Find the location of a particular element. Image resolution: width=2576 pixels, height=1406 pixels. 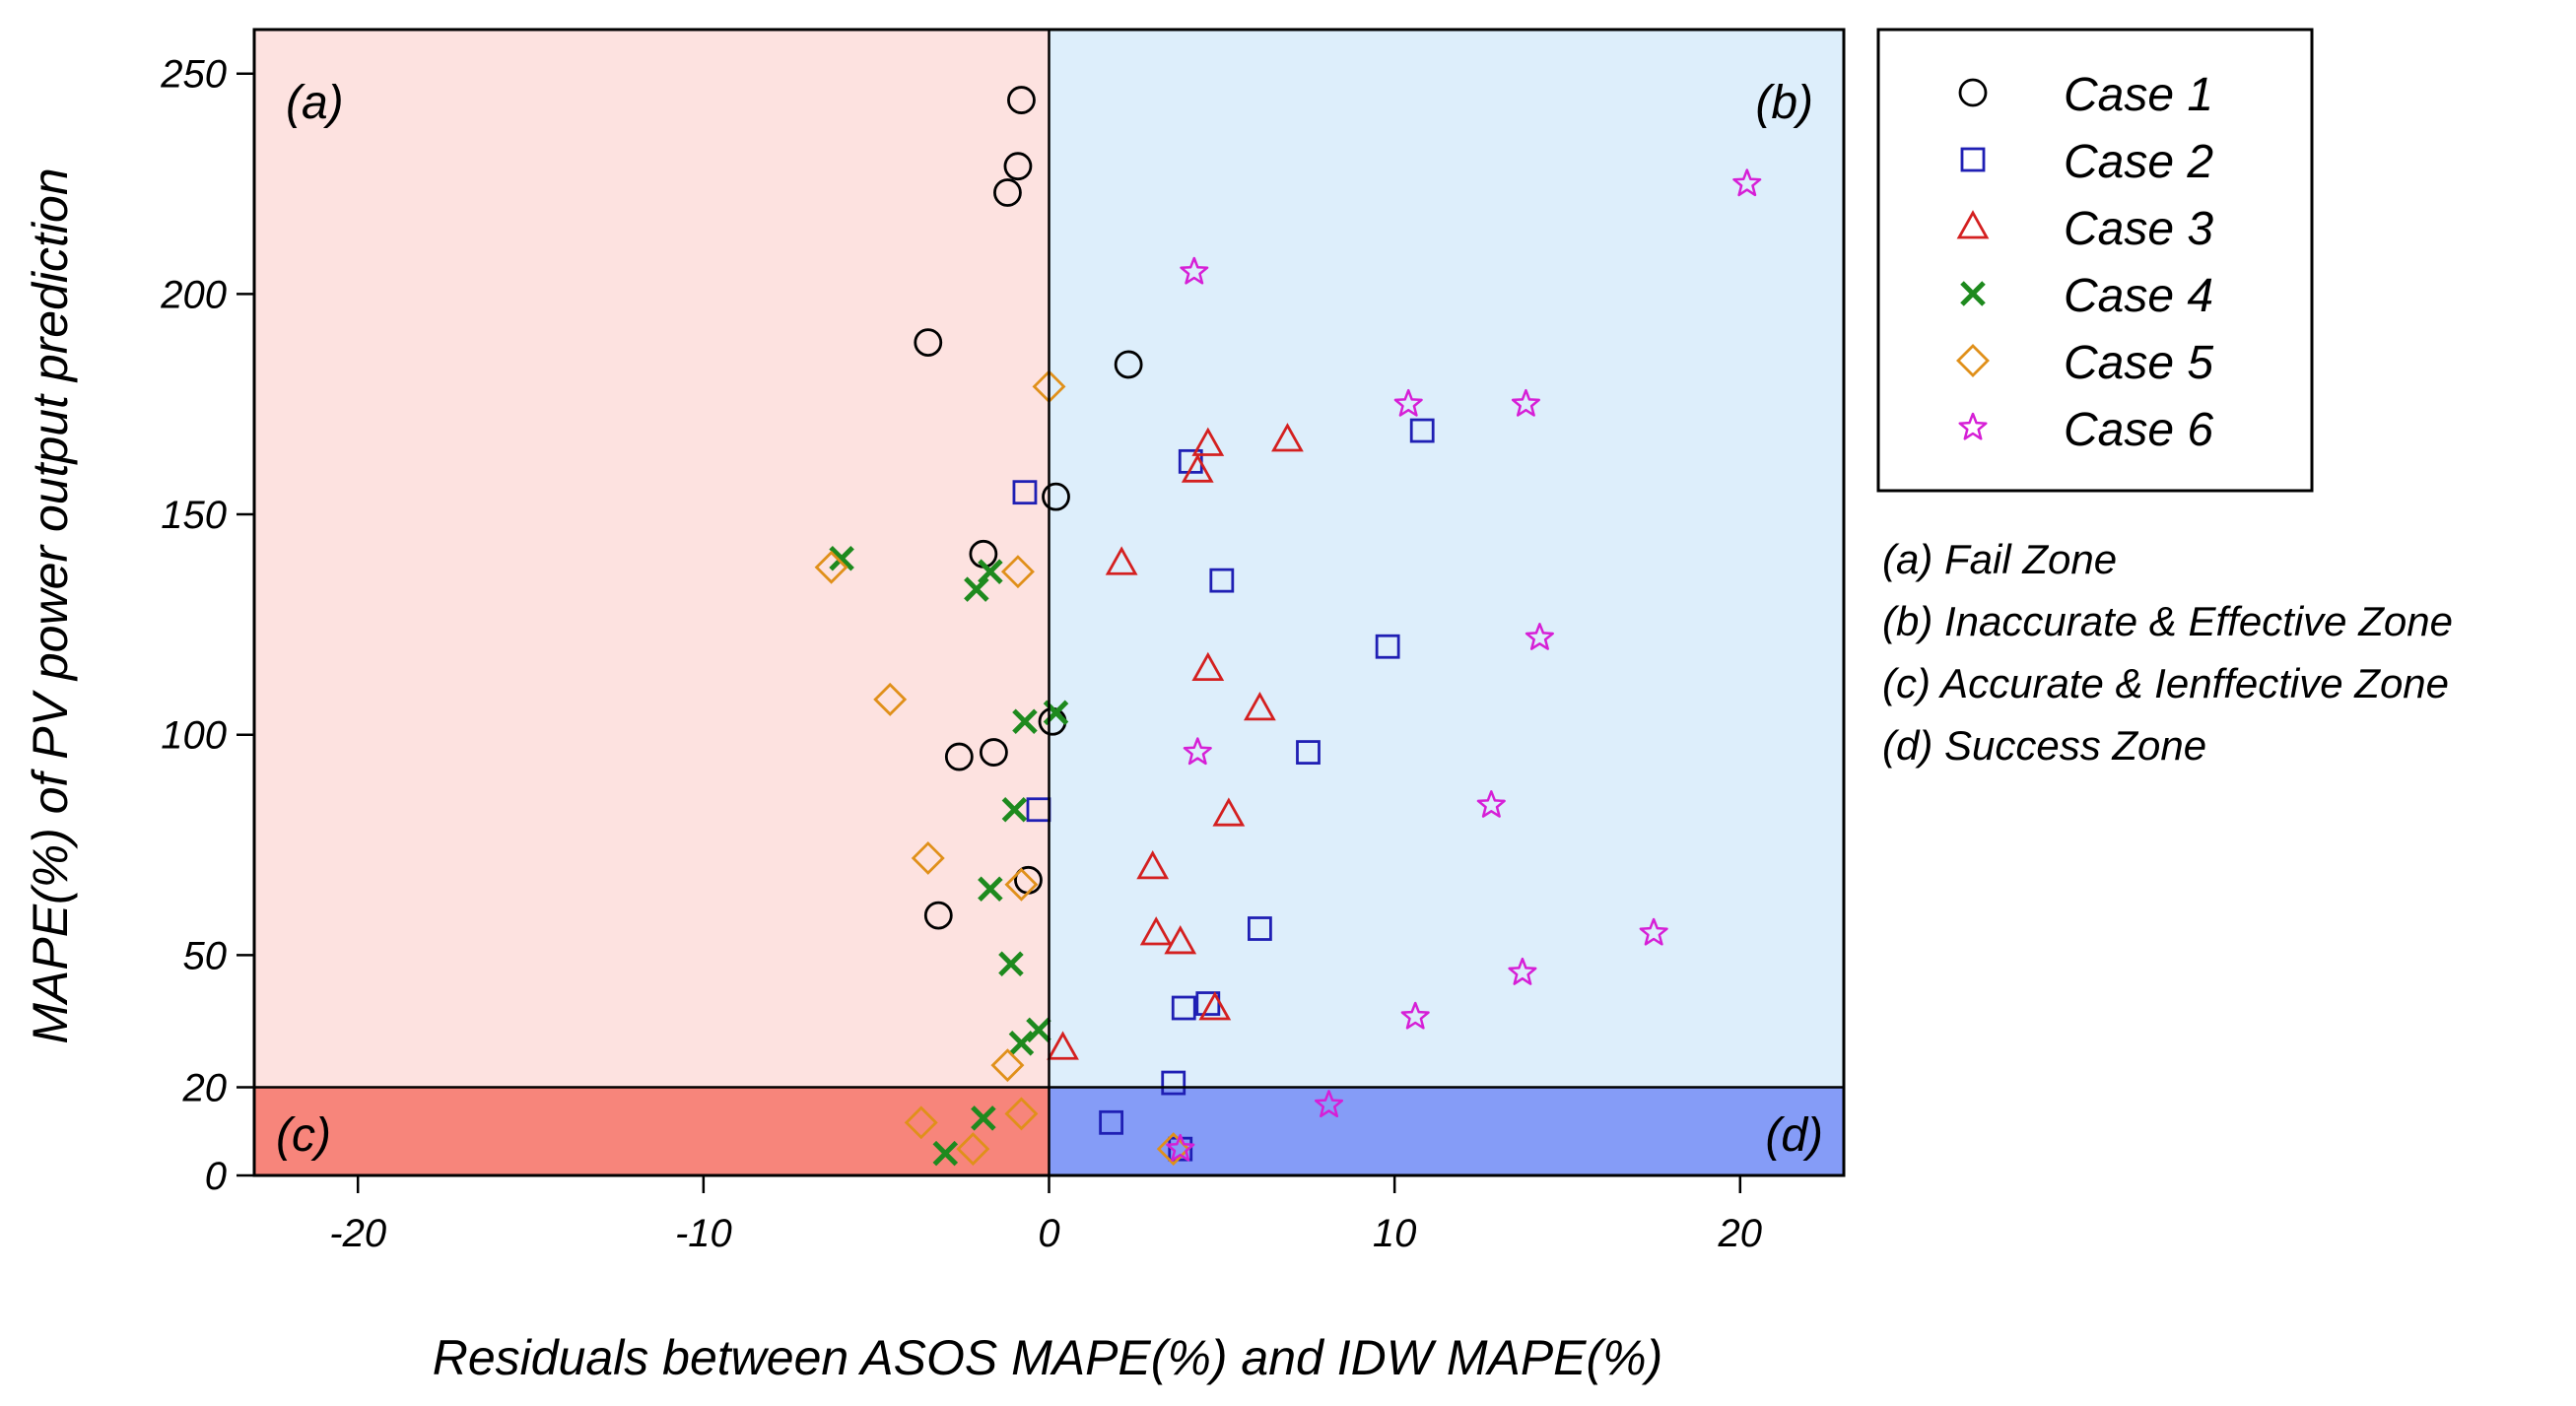

y-axis-title: MAPE(%) of PV power output prediction is located at coordinates (50, 605).